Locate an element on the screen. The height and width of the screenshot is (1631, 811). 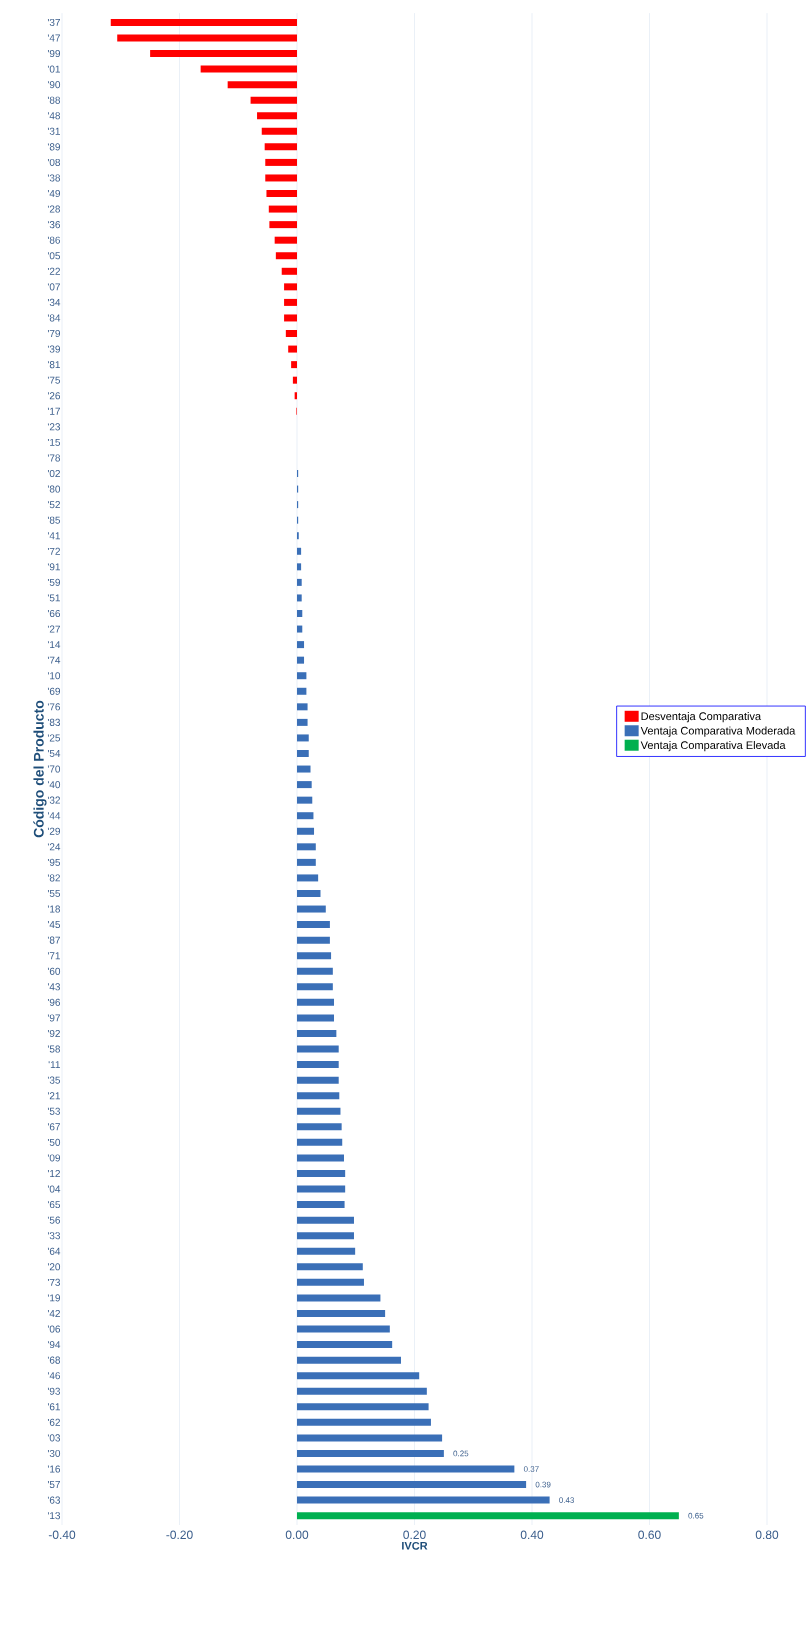
y-tick-label: '70 is located at coordinates (54, 769).